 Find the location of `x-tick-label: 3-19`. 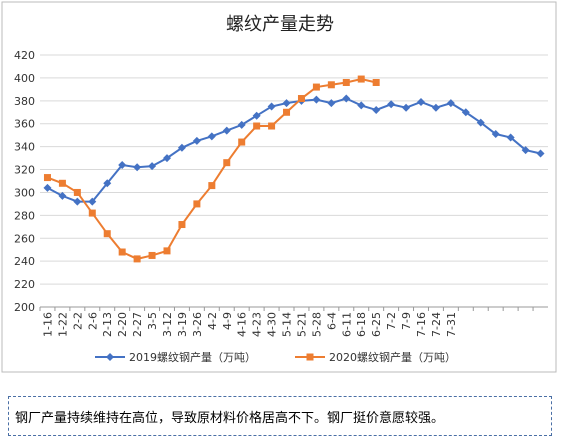

x-tick-label: 3-19 is located at coordinates (182, 324).